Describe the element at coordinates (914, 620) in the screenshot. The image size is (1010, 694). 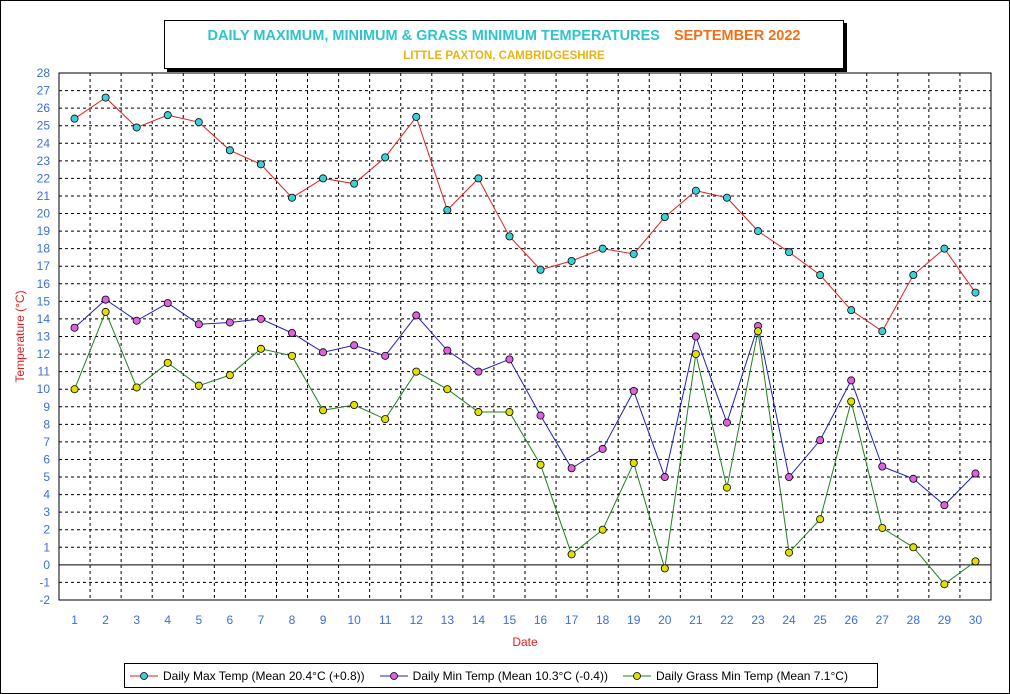
I see `x-tick-label: 28` at that location.